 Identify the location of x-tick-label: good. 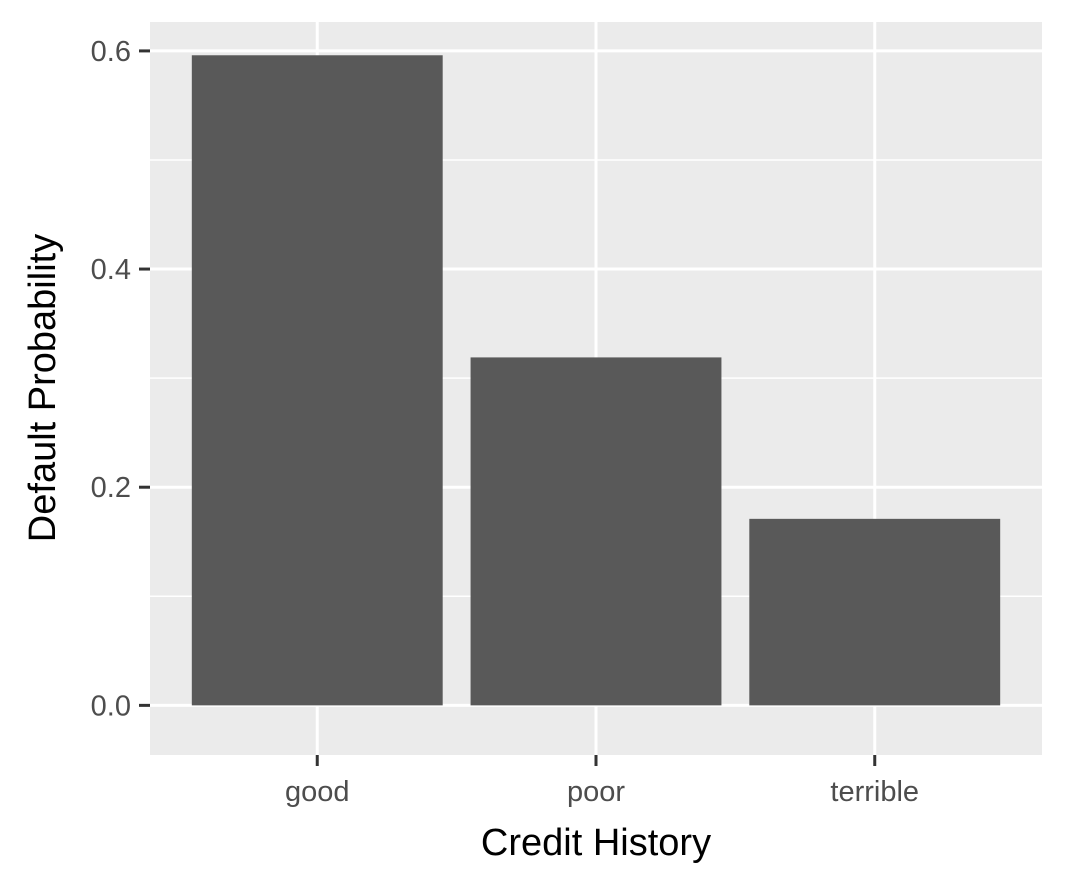
(317, 792).